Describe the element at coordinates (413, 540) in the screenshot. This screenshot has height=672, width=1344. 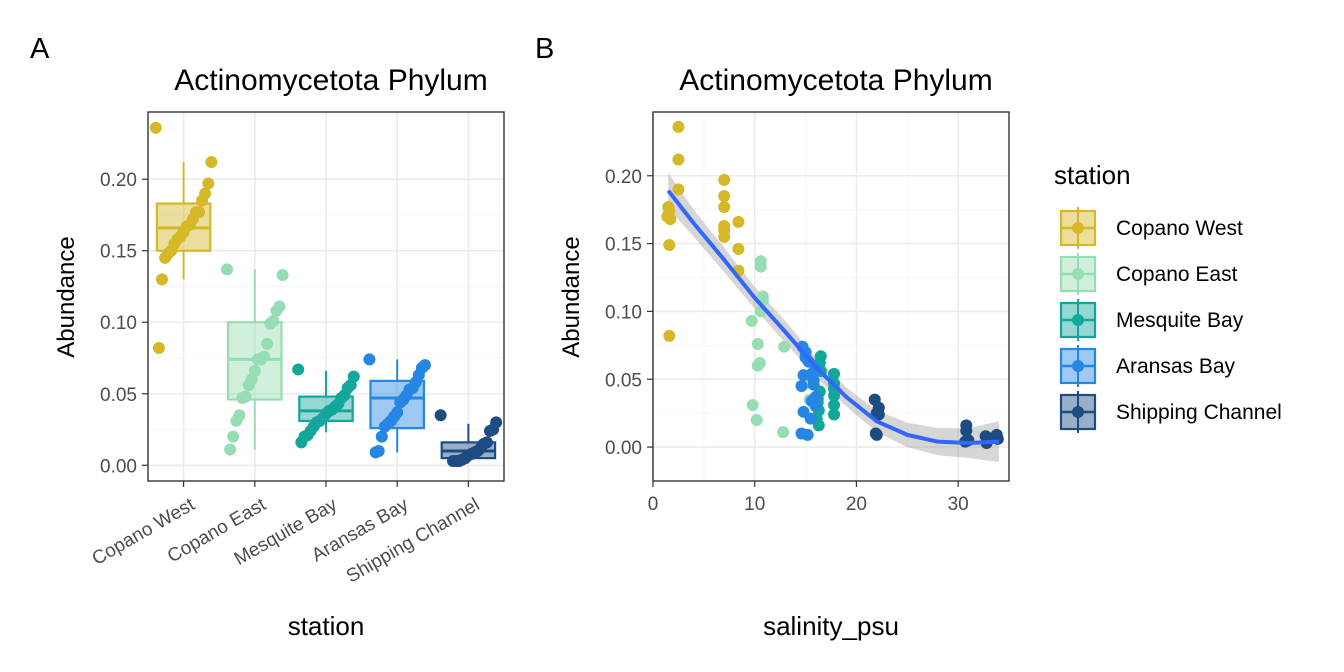
I see `panel-a-x-tick-label: Shipping Channel` at that location.